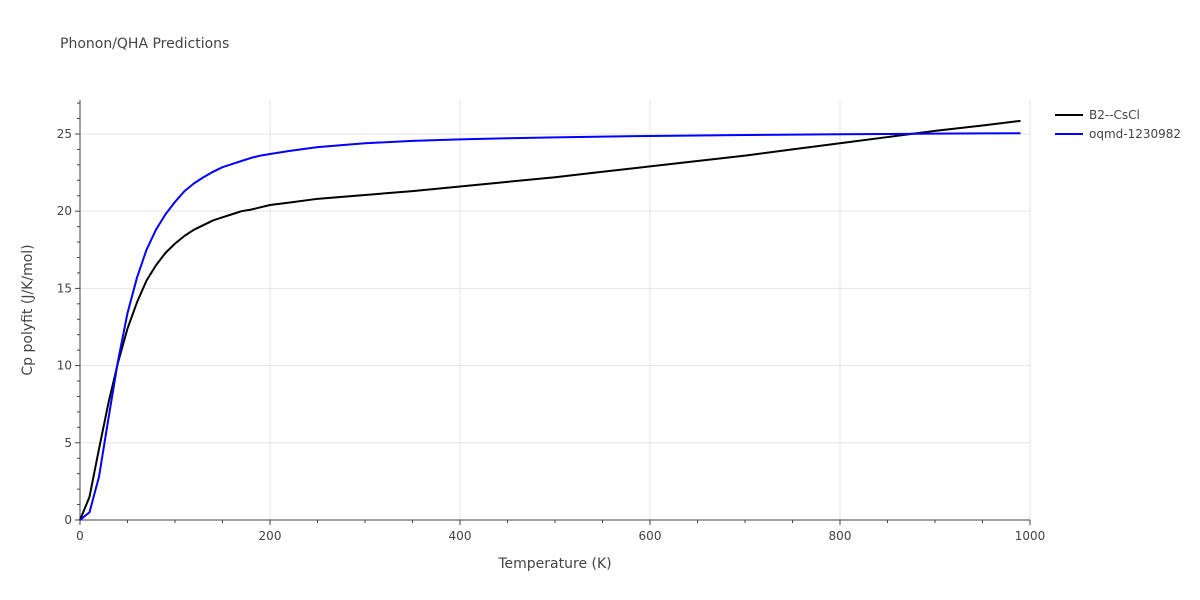  I want to click on x-tick-label: 400, so click(460, 536).